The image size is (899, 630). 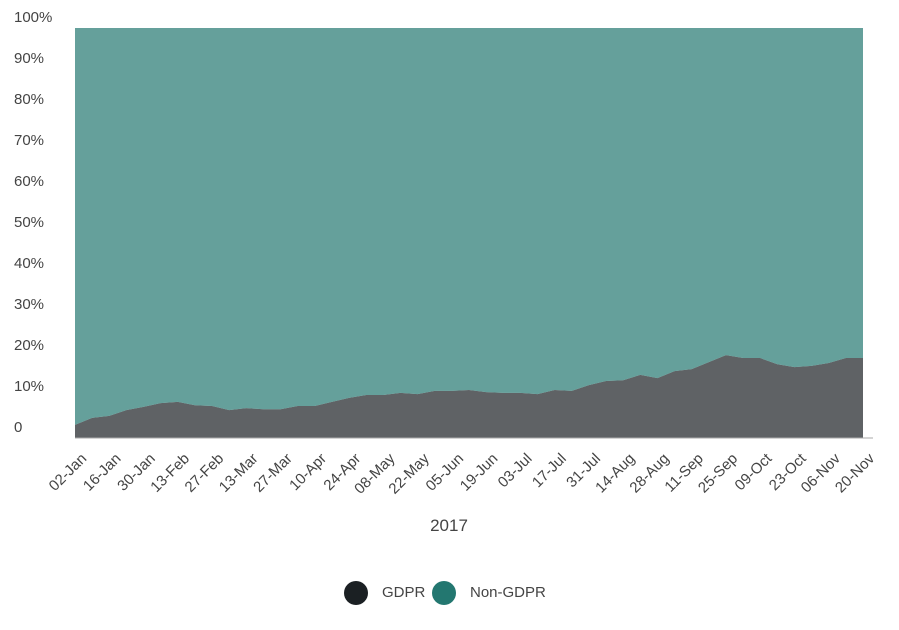 I want to click on y-tick-label: 60%, so click(x=29, y=181).